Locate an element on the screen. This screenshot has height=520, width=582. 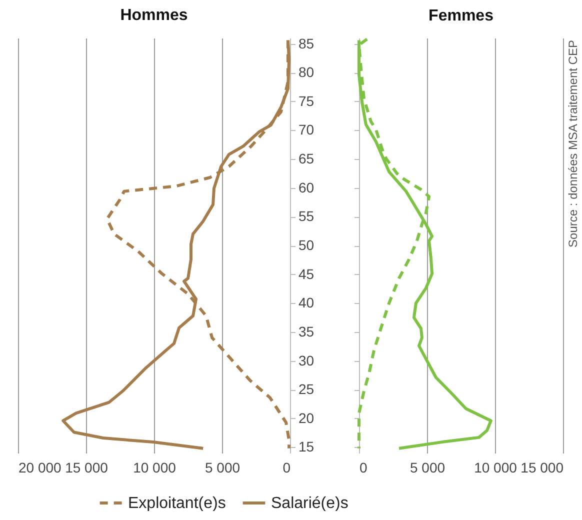
y-tick-label: 40 is located at coordinates (306, 302).